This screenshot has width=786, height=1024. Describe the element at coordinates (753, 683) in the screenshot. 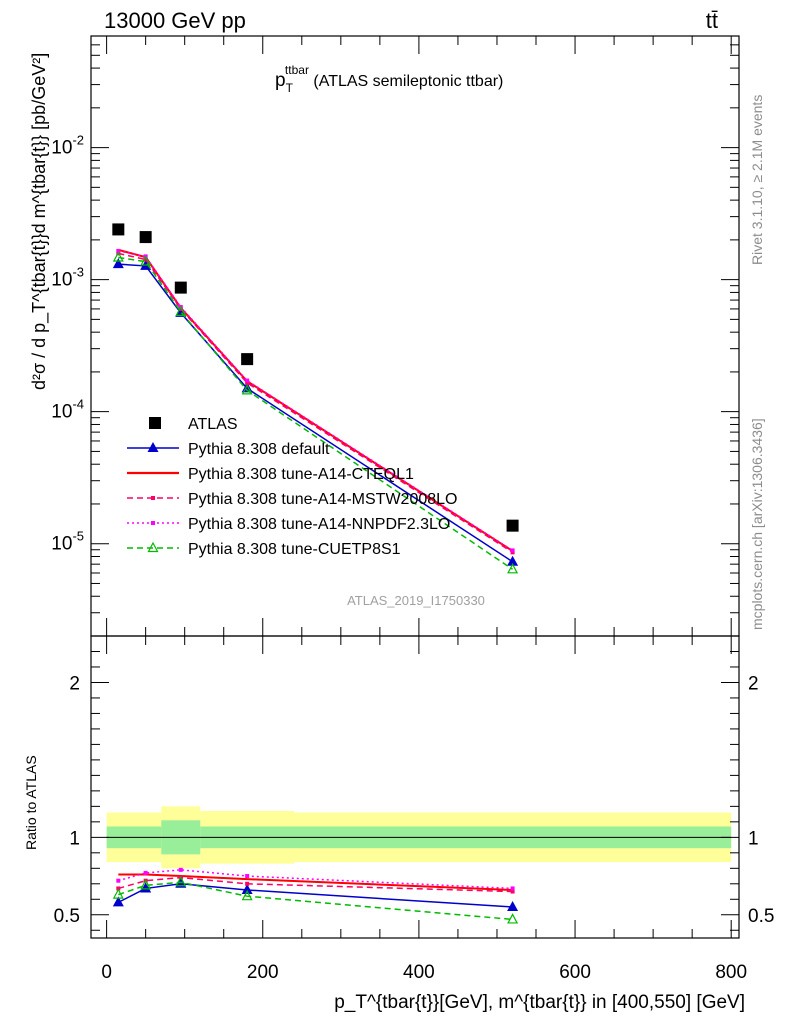

I see `ratio-y-tick-label-right: 2` at that location.